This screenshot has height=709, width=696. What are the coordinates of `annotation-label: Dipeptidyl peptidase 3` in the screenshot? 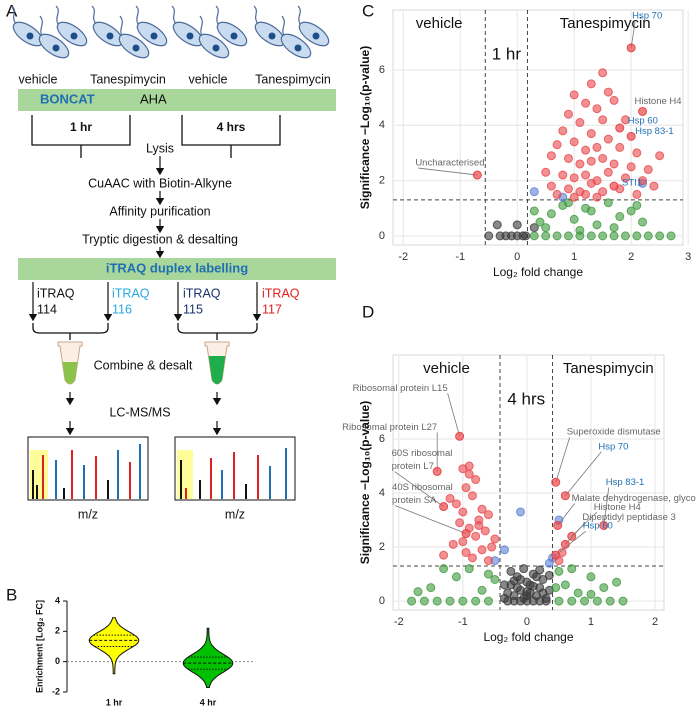 It's located at (628, 517).